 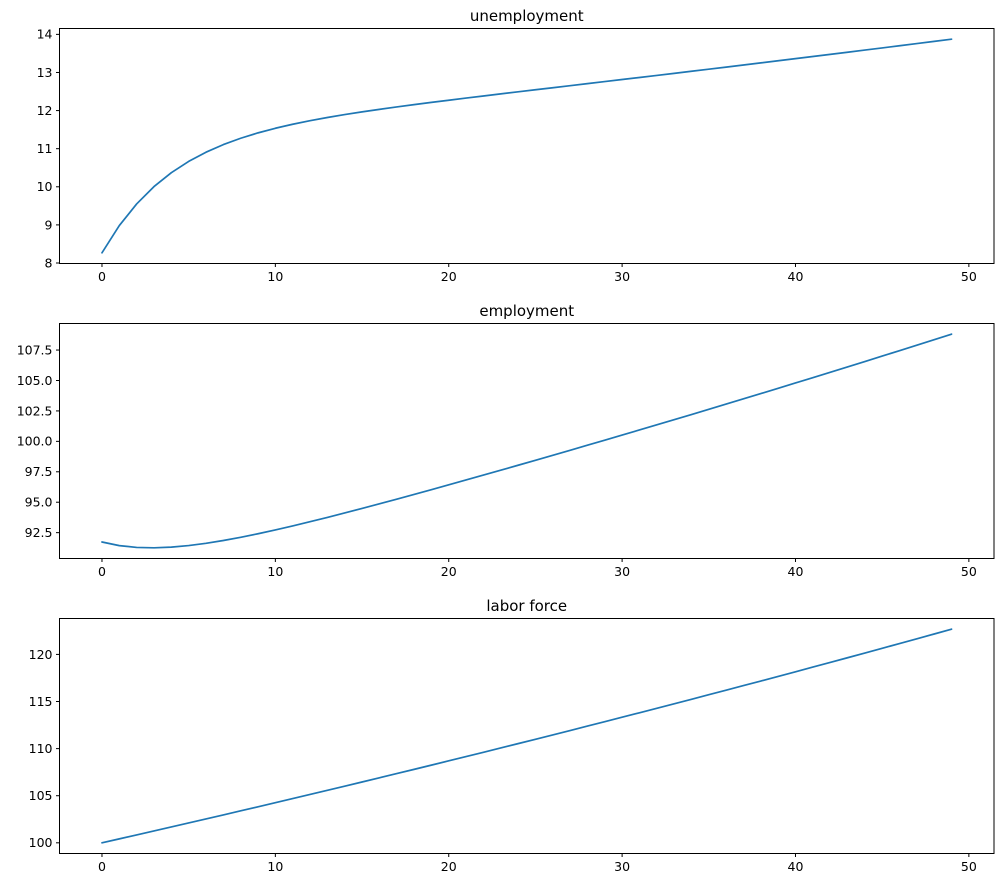 I want to click on y-tick-label: 100.0, so click(x=35, y=441).